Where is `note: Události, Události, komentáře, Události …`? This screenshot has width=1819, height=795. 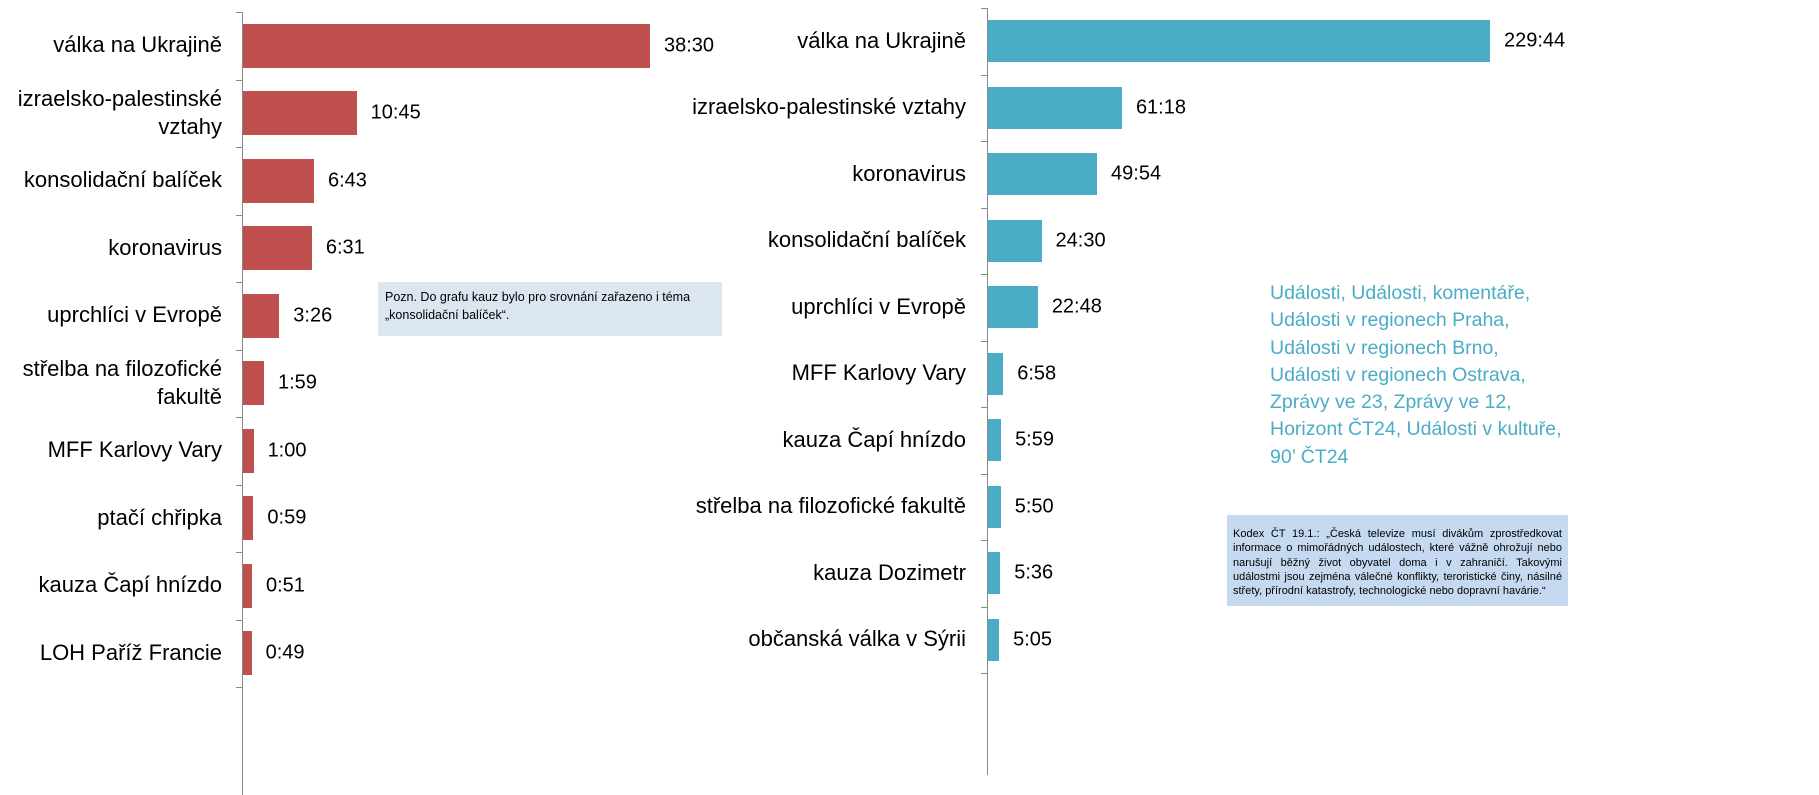 note: Události, Události, komentáře, Události … is located at coordinates (1416, 375).